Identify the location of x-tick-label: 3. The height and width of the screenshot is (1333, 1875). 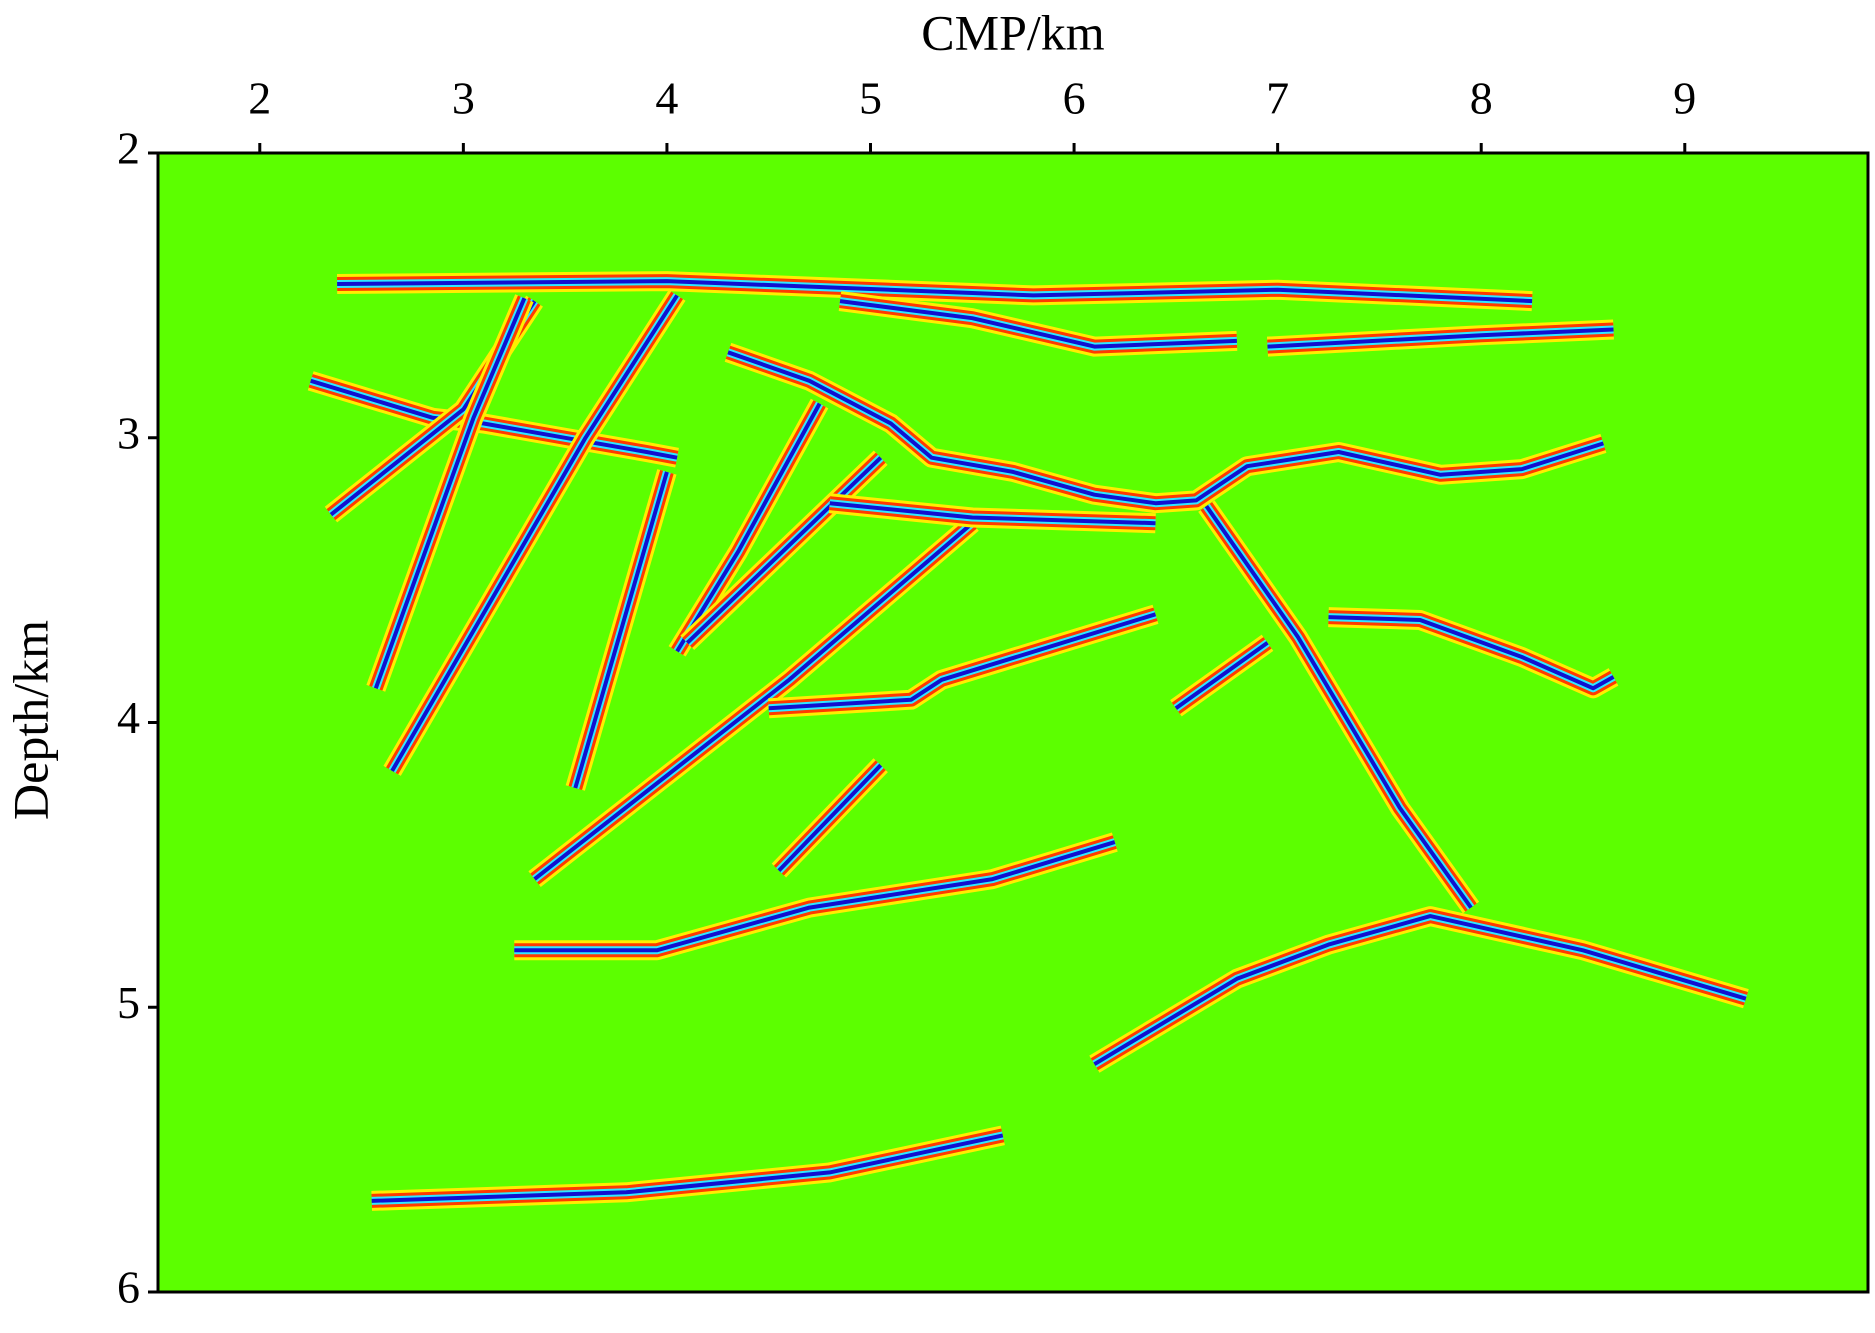
(463, 98).